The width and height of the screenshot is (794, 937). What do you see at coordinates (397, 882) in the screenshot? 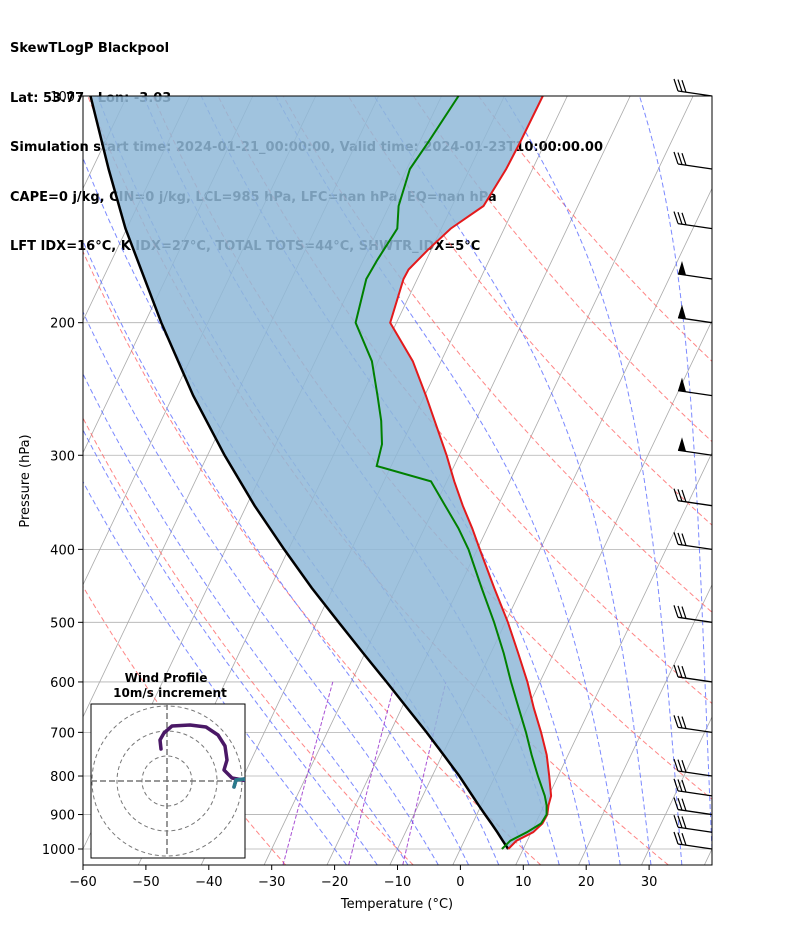
I see `x-tick-label: −10` at bounding box center [397, 882].